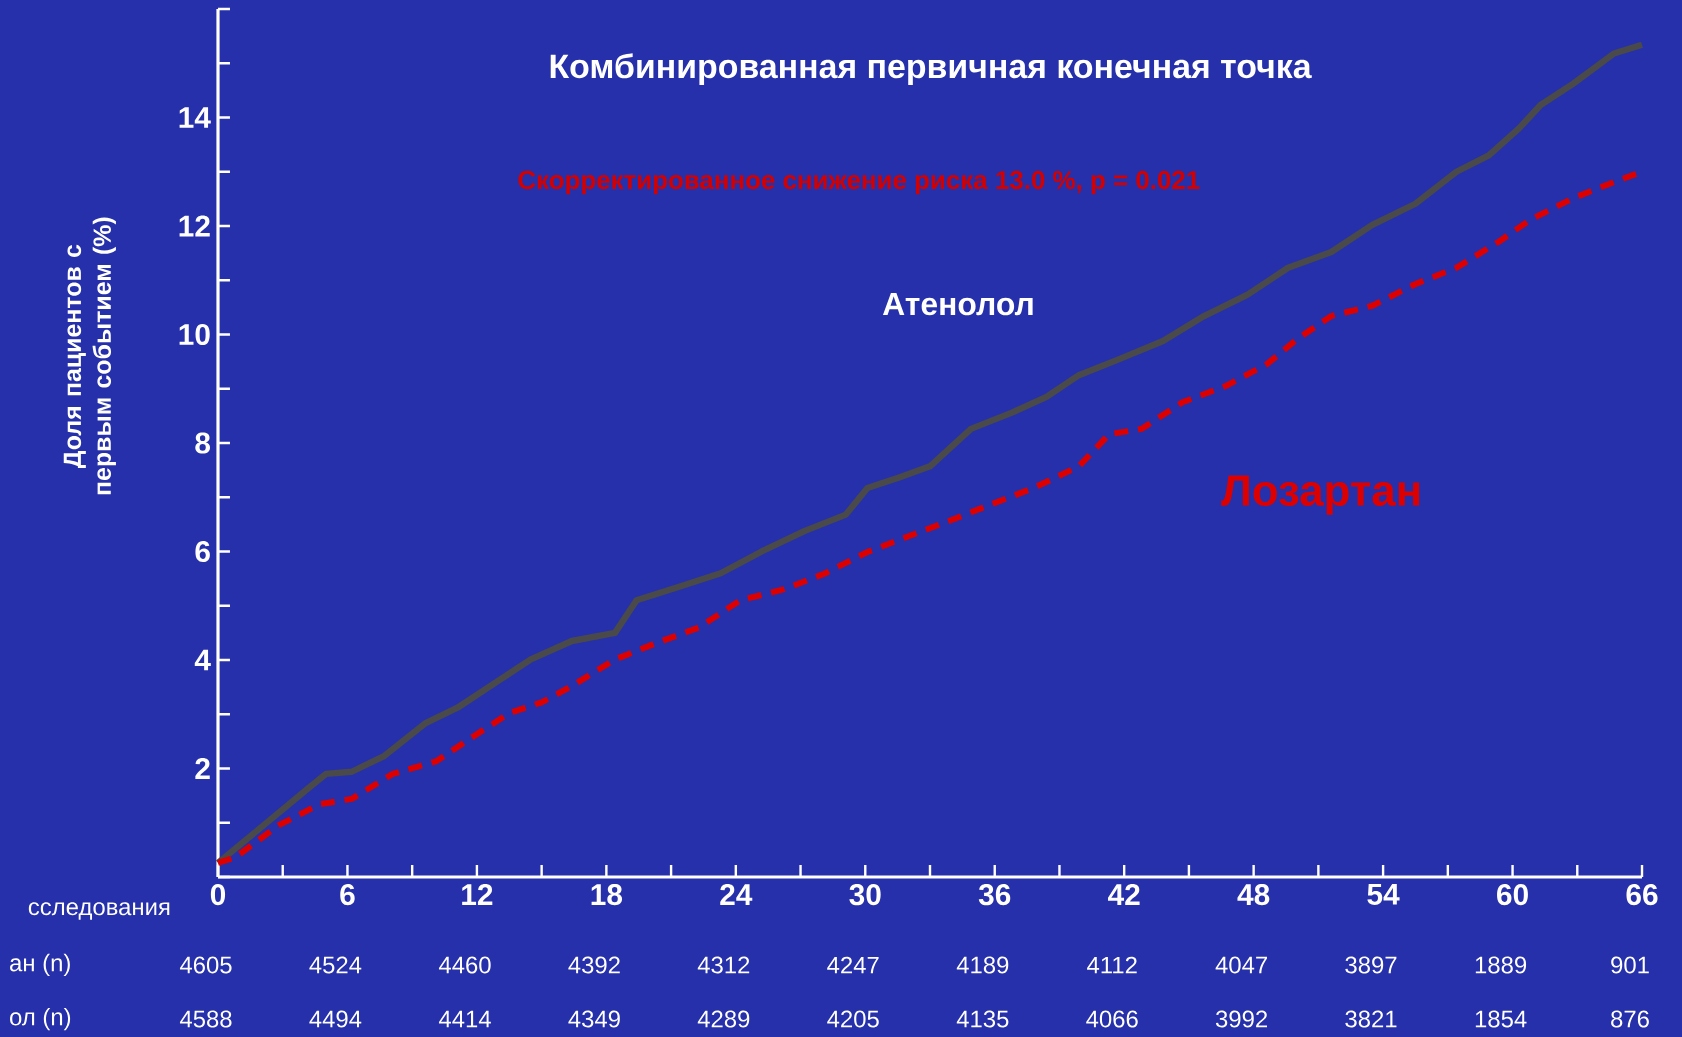 The height and width of the screenshot is (1037, 1682). Describe the element at coordinates (859, 182) in the screenshot. I see `text: Скорректированное снижение риска 13.0 %, p = 0.021` at that location.